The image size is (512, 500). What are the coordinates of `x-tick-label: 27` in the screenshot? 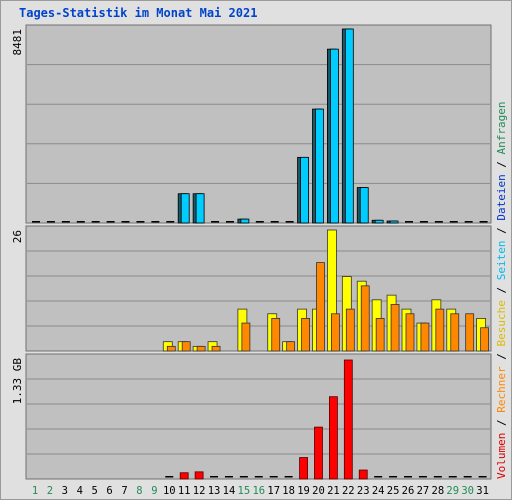 It's located at (423, 491).